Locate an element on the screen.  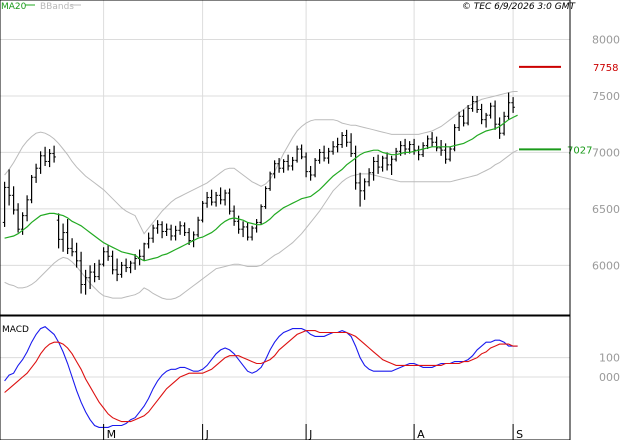
level-lines: 7758 7027 is located at coordinates (568, 109).